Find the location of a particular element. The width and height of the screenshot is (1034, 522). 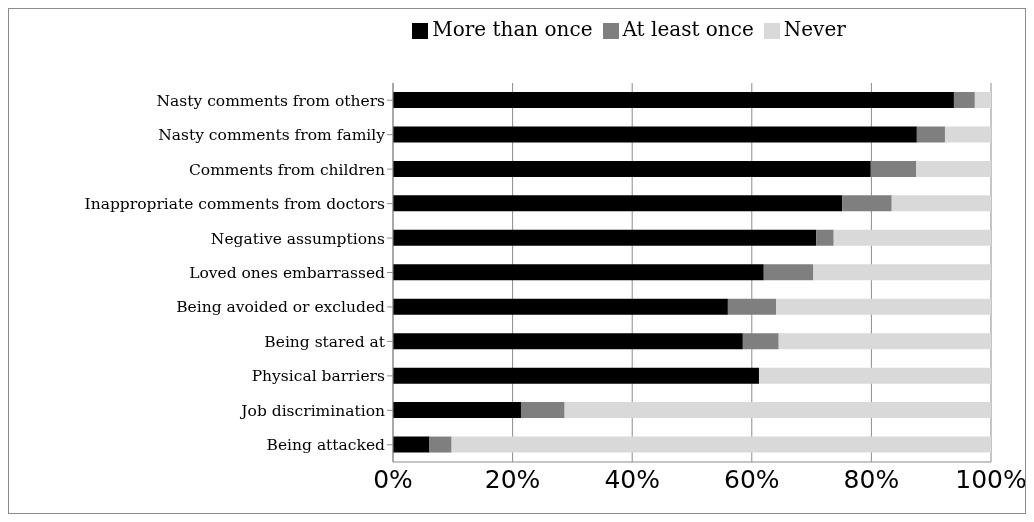

y-tick-label: Job discrimination is located at coordinates (312, 410).